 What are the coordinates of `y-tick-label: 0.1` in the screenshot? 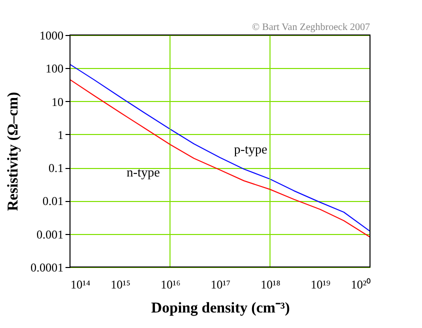 It's located at (56, 168).